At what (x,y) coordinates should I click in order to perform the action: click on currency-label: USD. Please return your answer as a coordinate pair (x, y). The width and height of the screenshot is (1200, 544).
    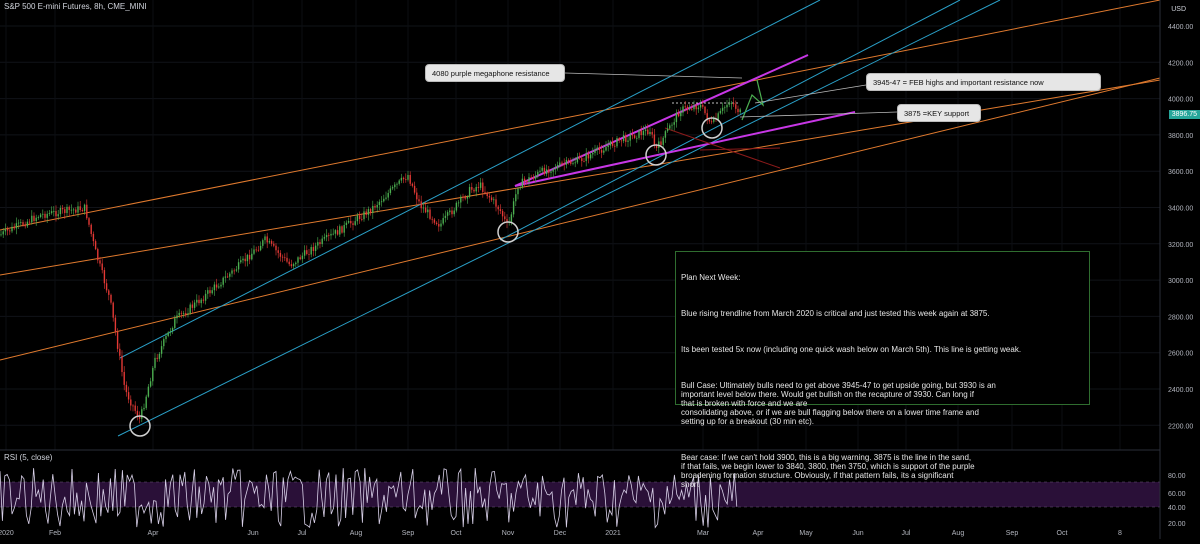
    Looking at the image, I should click on (1178, 9).